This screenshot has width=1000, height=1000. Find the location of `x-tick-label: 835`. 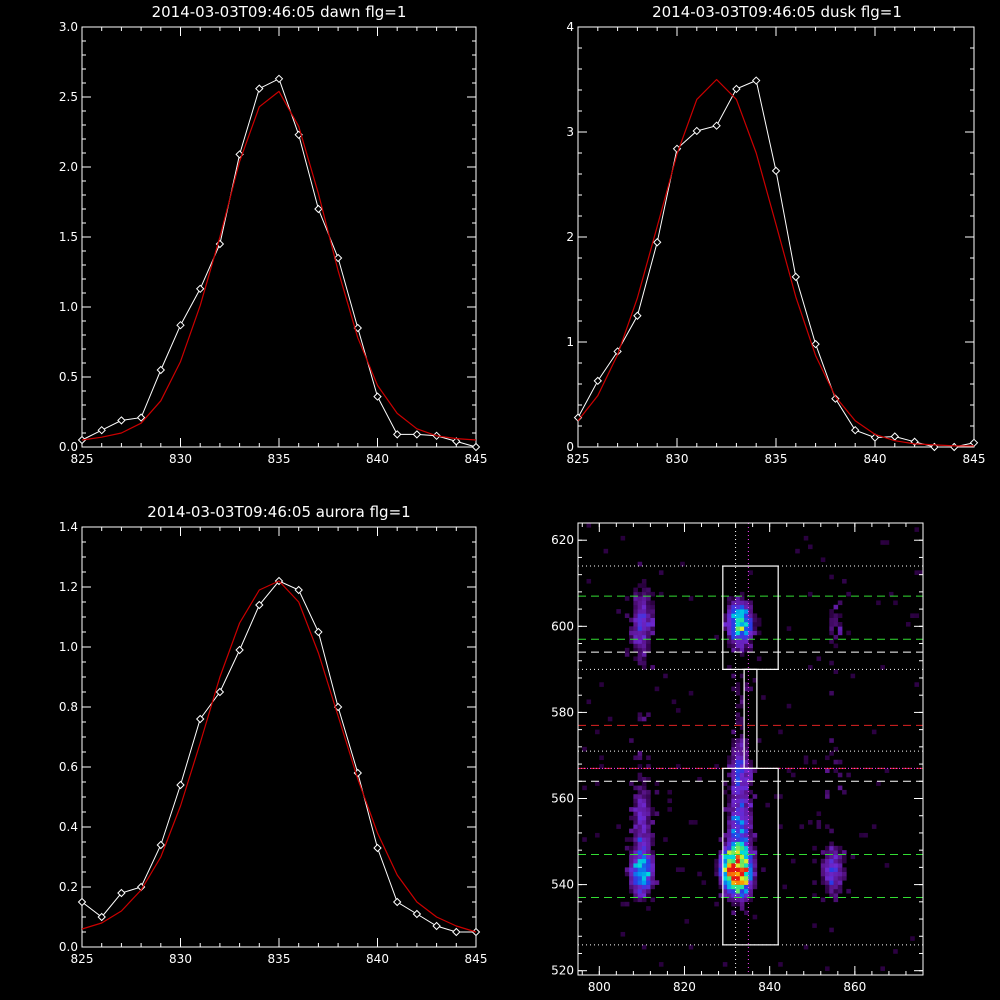

x-tick-label: 835 is located at coordinates (279, 459).